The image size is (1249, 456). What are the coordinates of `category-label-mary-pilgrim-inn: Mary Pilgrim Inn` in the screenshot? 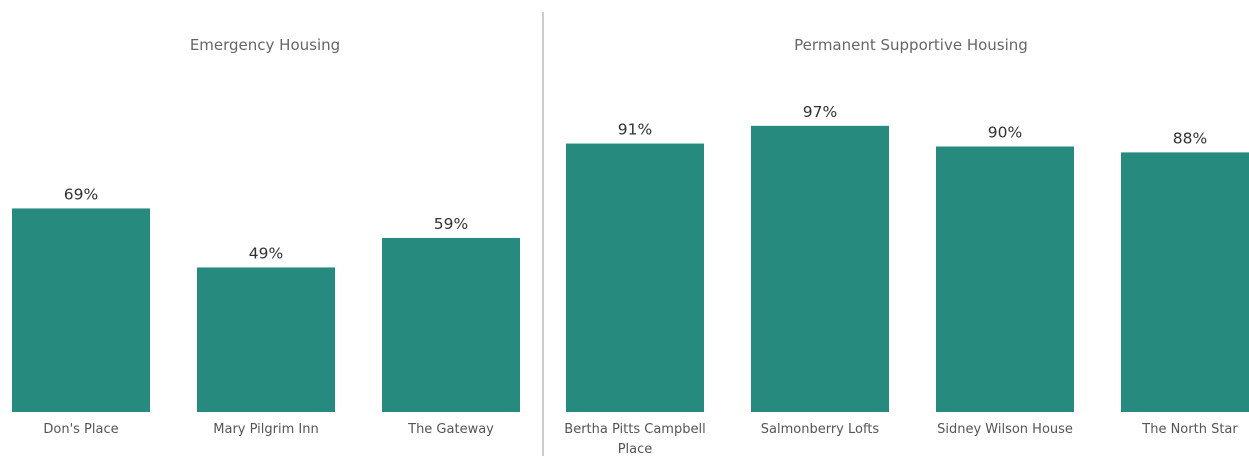 It's located at (265, 429).